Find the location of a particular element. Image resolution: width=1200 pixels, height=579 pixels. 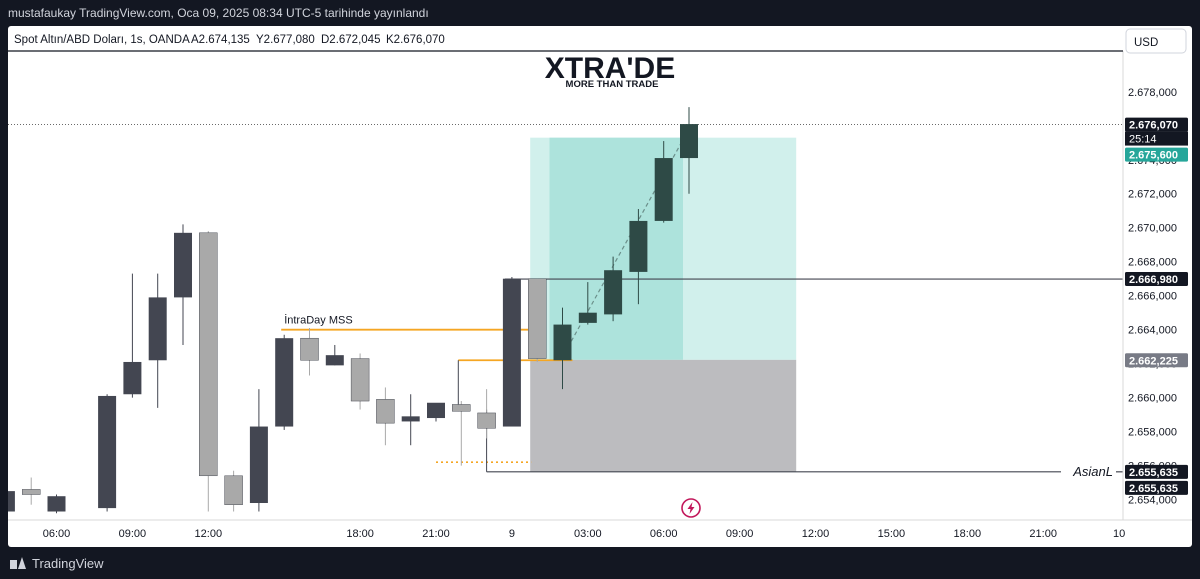

asian-low-label: AsianL is located at coordinates (1092, 471).